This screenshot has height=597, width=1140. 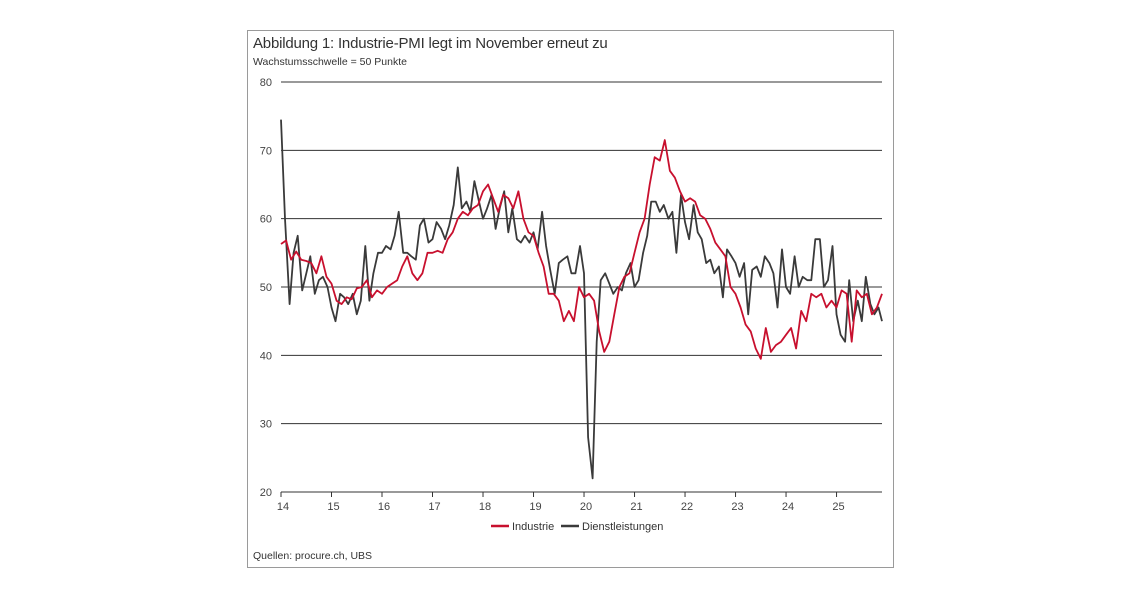 What do you see at coordinates (266, 220) in the screenshot?
I see `y-tick-label: 60` at bounding box center [266, 220].